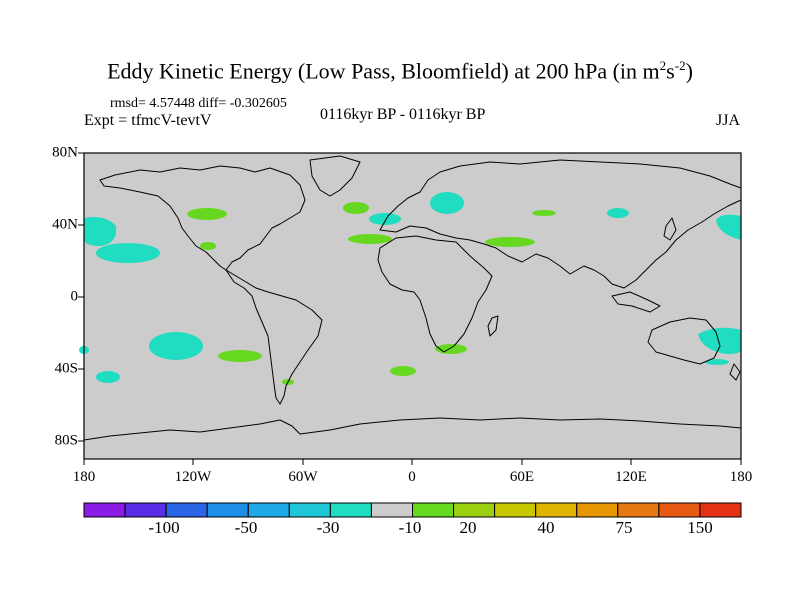 The height and width of the screenshot is (600, 800). I want to click on colorbar-label: 40, so click(546, 527).